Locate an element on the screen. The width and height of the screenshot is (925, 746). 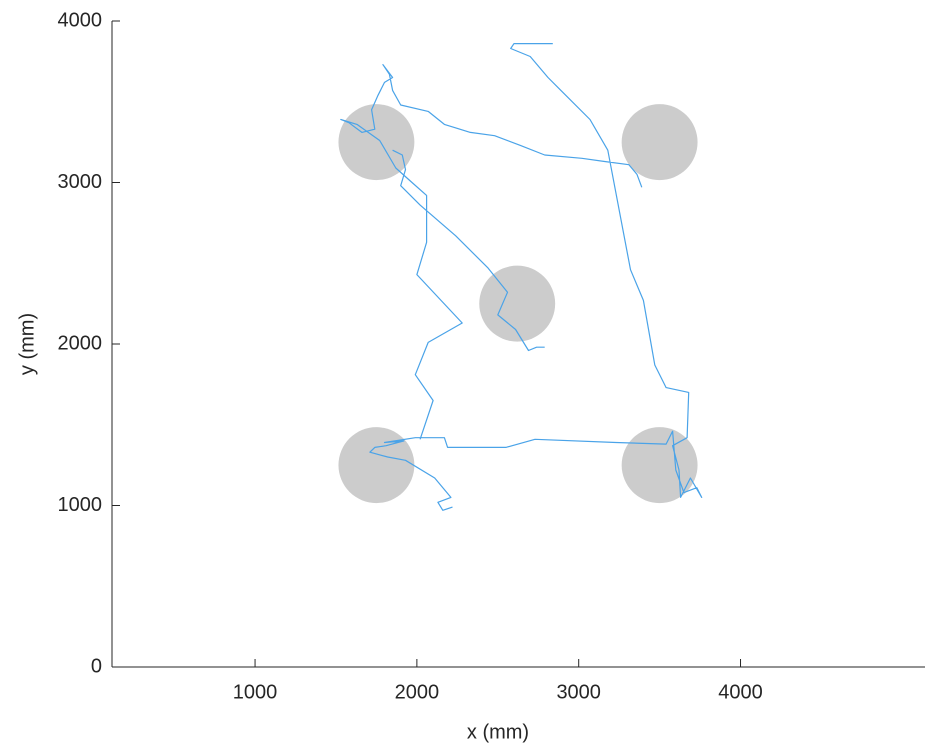
x-tick-label: 4000 is located at coordinates (740, 692).